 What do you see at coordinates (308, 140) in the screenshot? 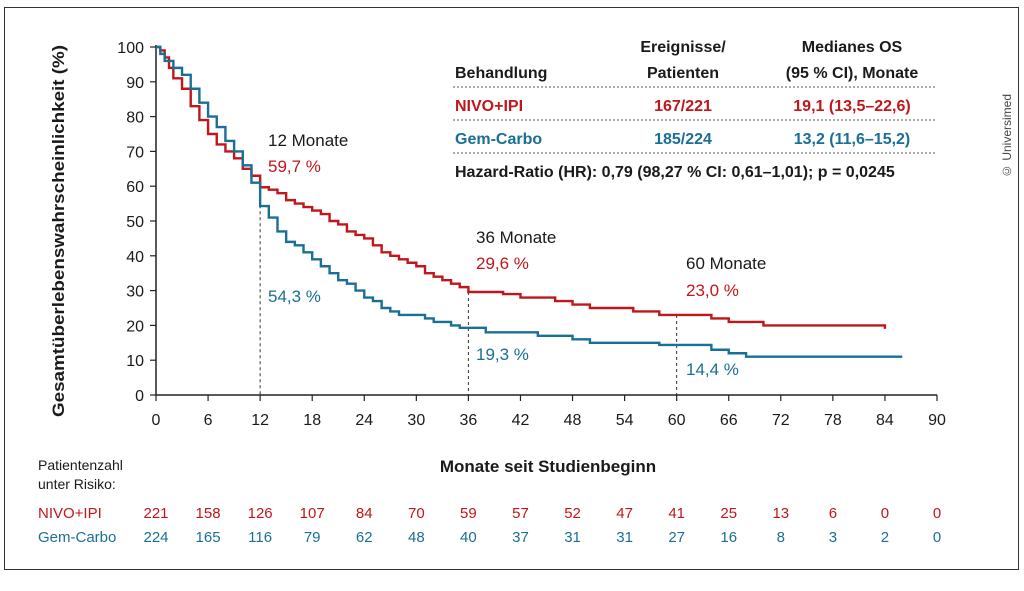
I see `annotation-month-label: 12 Monate` at bounding box center [308, 140].